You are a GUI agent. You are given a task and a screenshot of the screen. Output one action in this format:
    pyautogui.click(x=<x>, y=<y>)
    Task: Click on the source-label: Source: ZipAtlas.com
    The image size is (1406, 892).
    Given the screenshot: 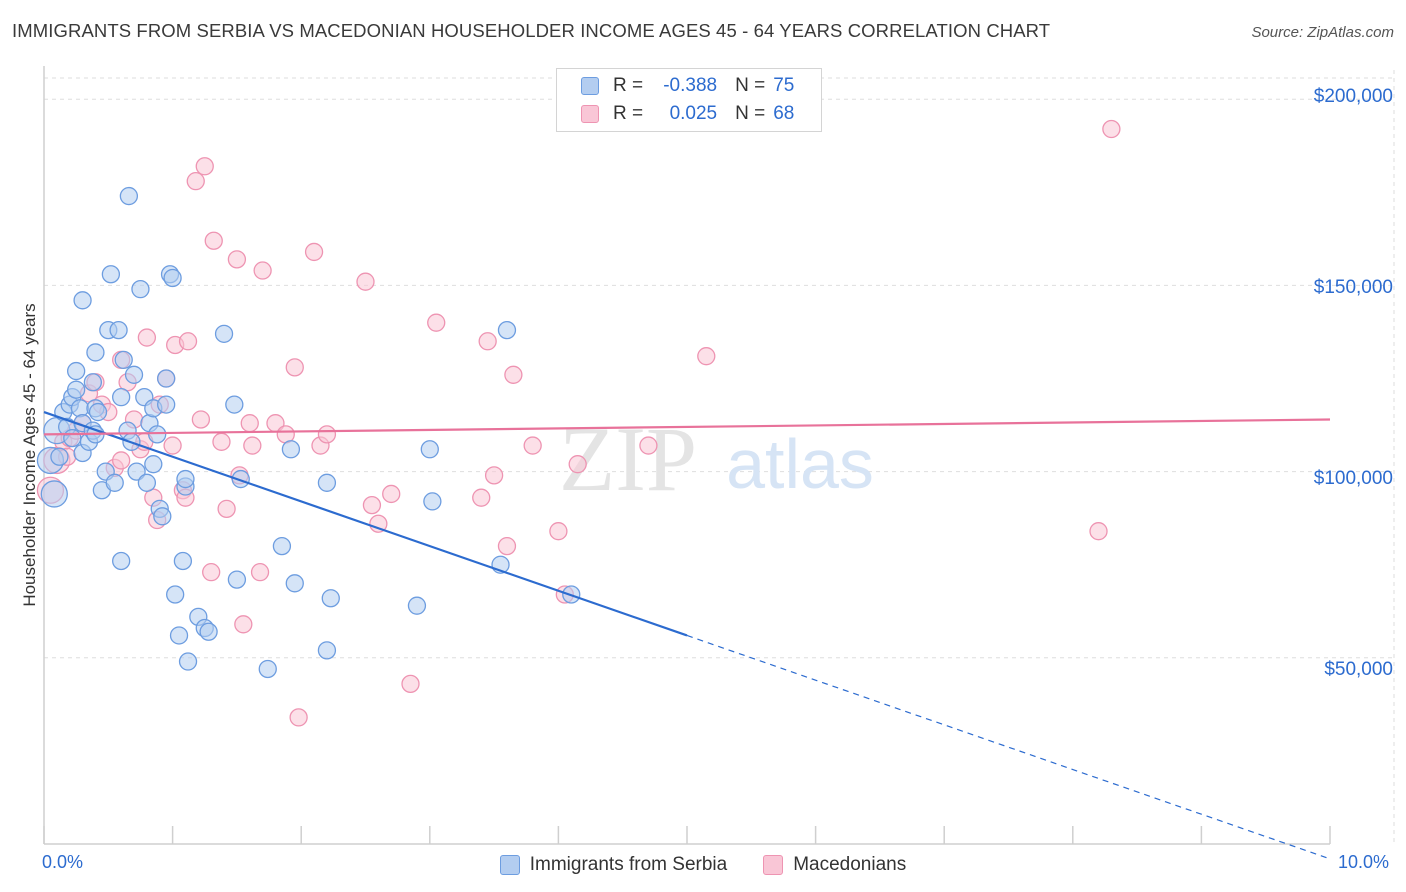 What is the action you would take?
    pyautogui.click(x=1322, y=32)
    